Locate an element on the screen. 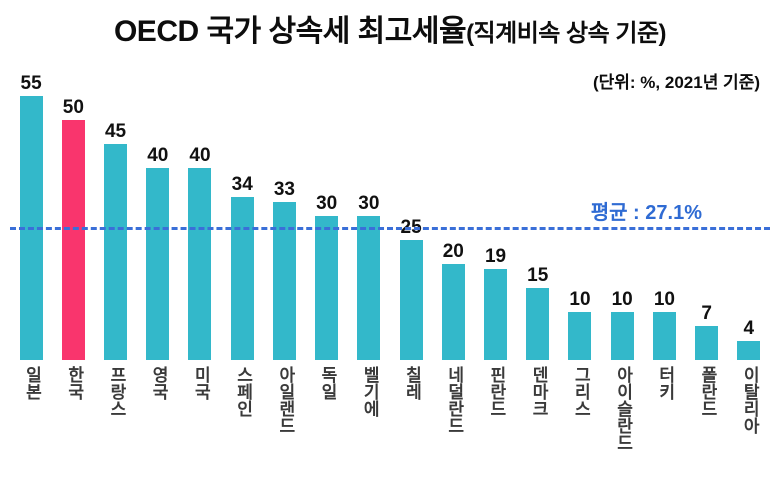  bar-value-label: 4 is located at coordinates (749, 328).